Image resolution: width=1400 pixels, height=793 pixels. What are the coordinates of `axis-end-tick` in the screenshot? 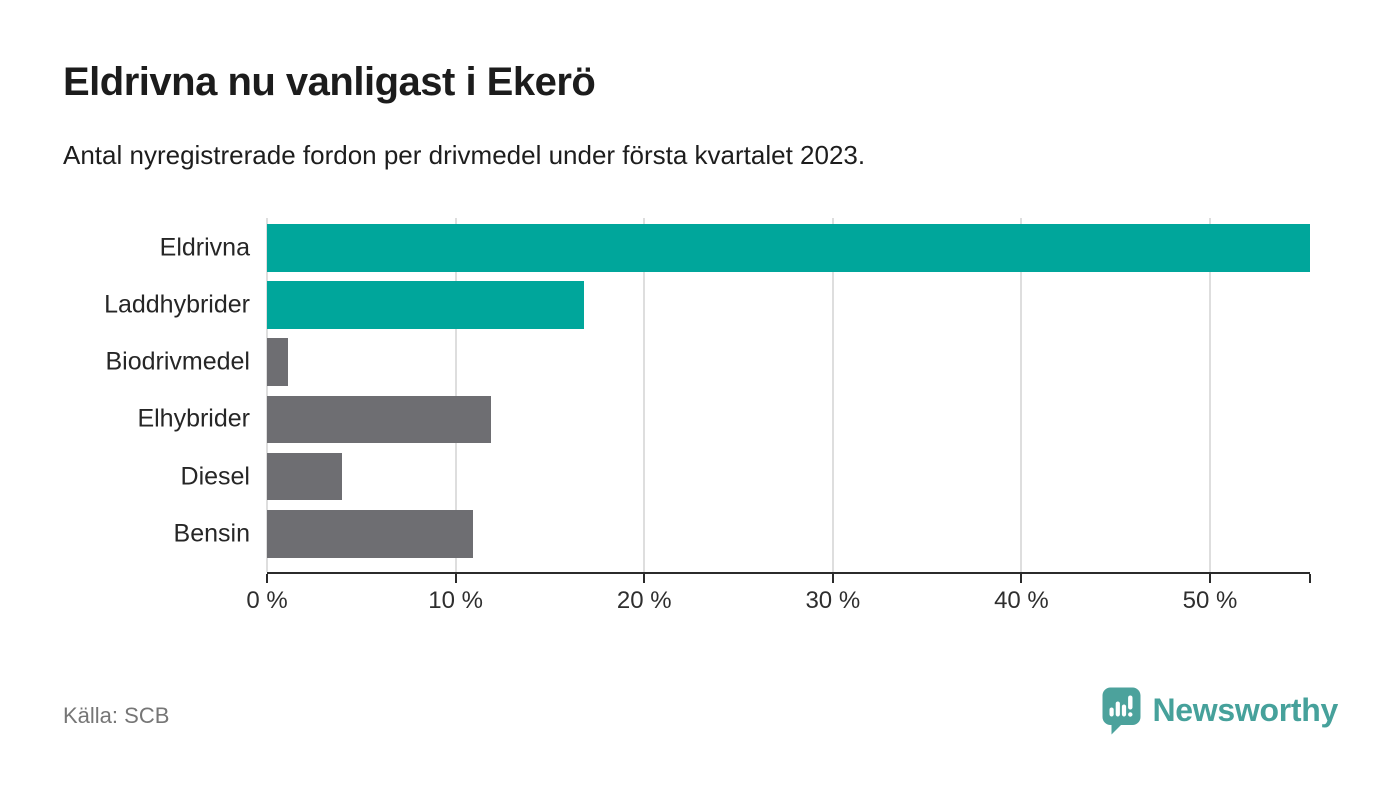 It's located at (1310, 578).